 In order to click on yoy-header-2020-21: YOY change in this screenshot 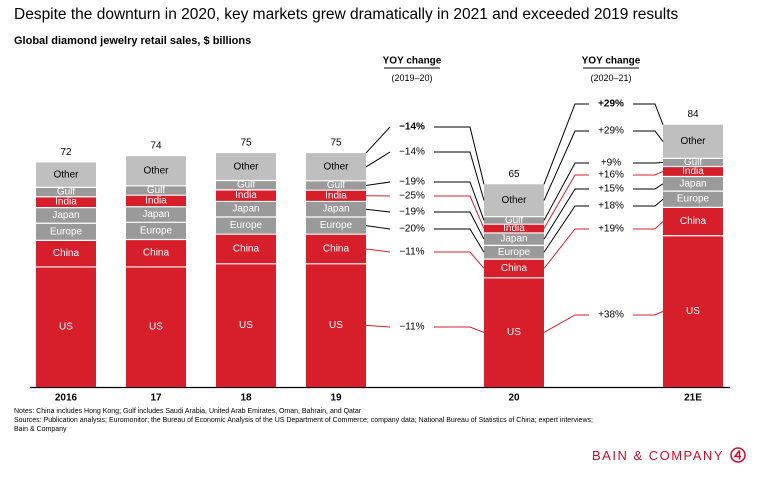, I will do `click(611, 61)`.